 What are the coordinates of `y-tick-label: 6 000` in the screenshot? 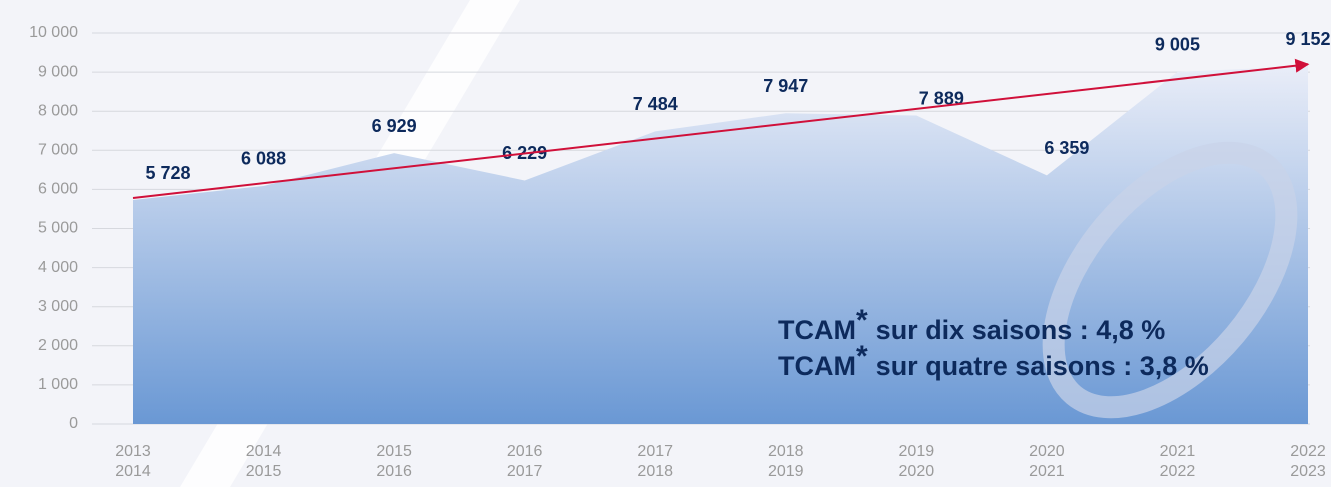 It's located at (58, 189).